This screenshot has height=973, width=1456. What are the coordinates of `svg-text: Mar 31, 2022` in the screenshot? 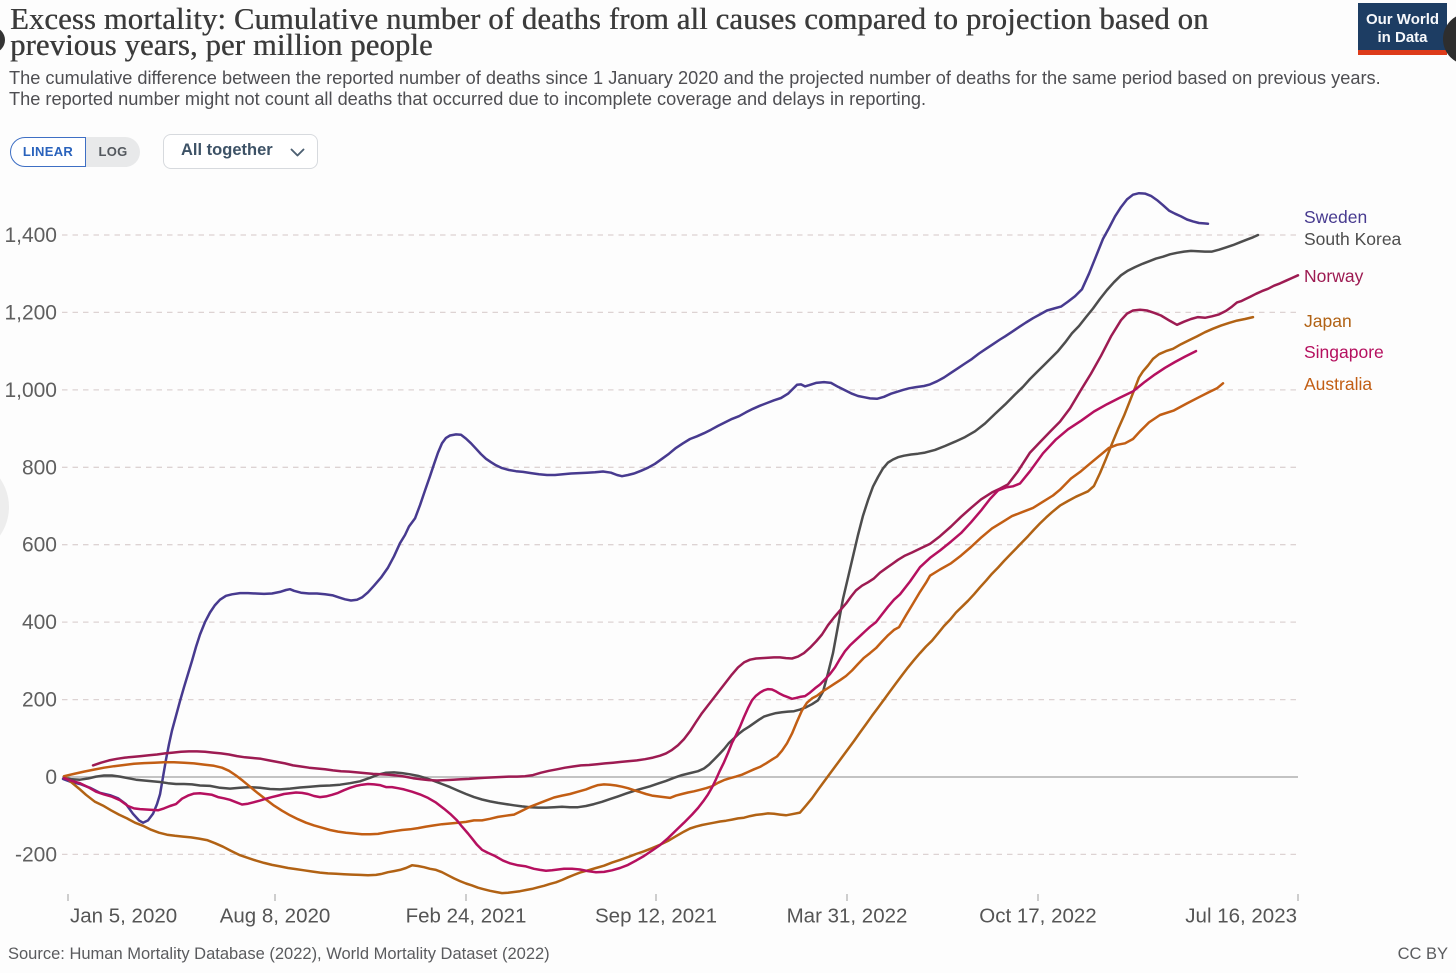 It's located at (847, 916).